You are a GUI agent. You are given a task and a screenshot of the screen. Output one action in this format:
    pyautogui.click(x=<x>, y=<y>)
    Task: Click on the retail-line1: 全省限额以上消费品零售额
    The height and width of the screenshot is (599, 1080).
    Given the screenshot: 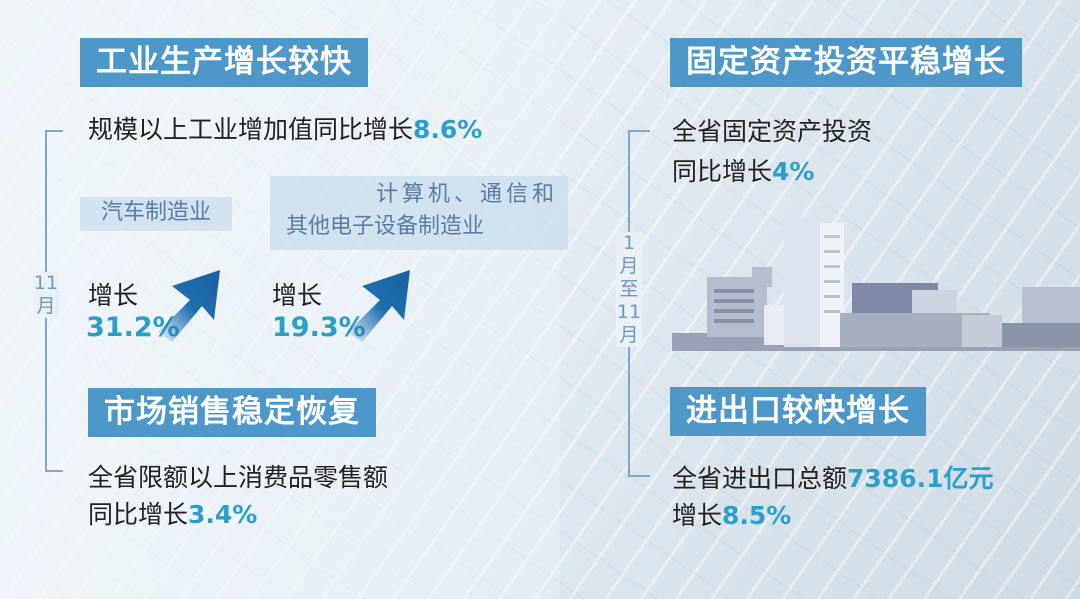 What is the action you would take?
    pyautogui.click(x=238, y=477)
    